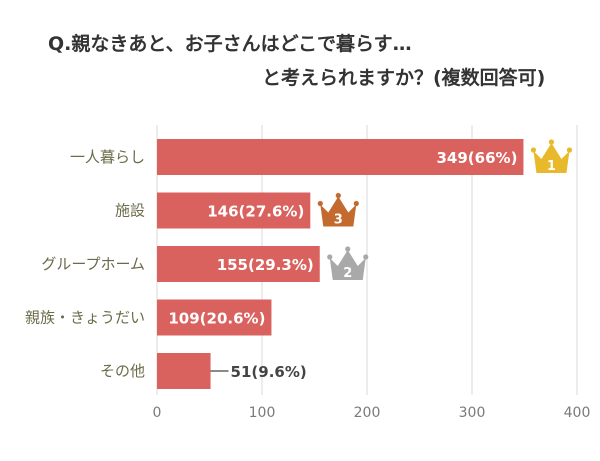 The image size is (600, 461). I want to click on category-label: グループホーム, so click(93, 264).